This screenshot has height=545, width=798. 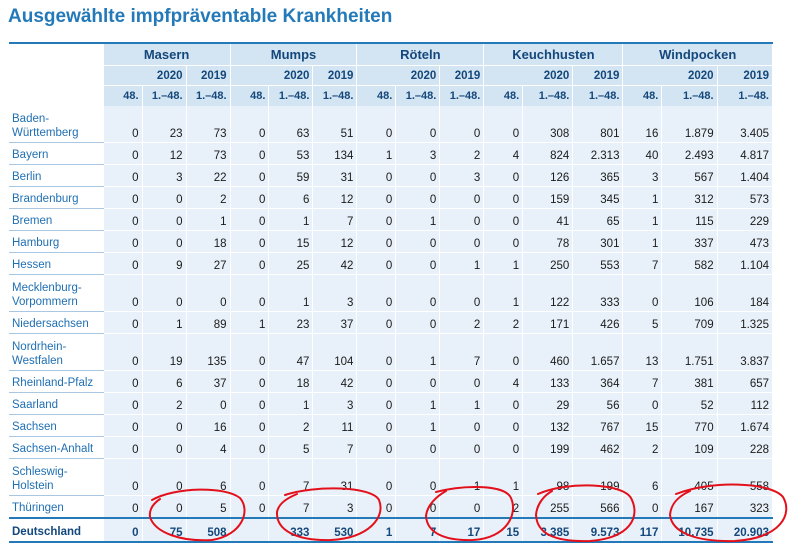 What do you see at coordinates (745, 507) in the screenshot?
I see `value-cell: 323` at bounding box center [745, 507].